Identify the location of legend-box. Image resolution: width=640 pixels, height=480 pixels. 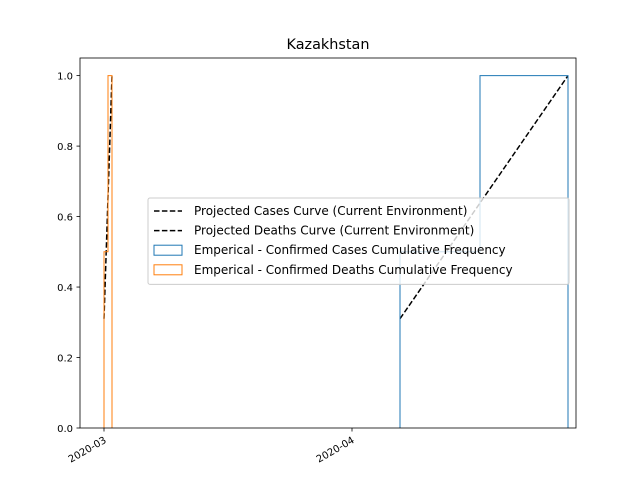
(358, 241).